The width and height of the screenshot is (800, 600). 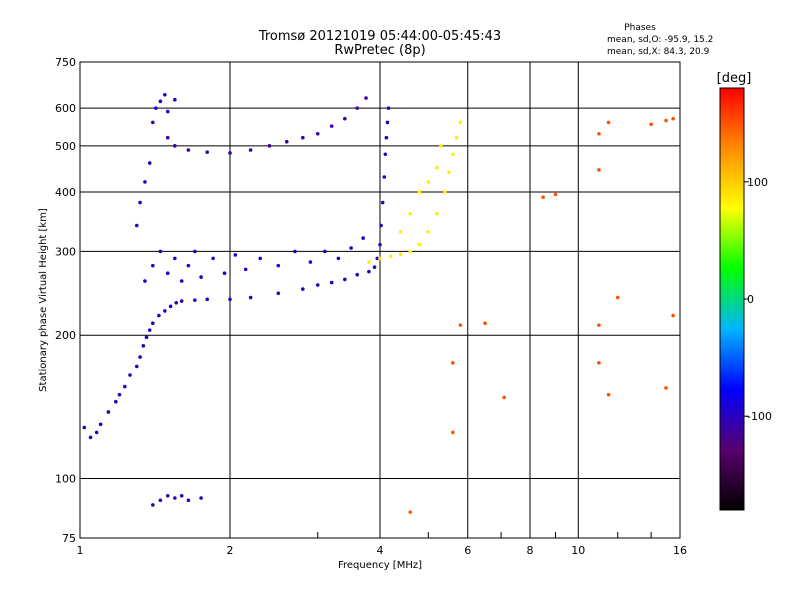 I want to click on y-tick-label: 600, so click(x=65, y=108).